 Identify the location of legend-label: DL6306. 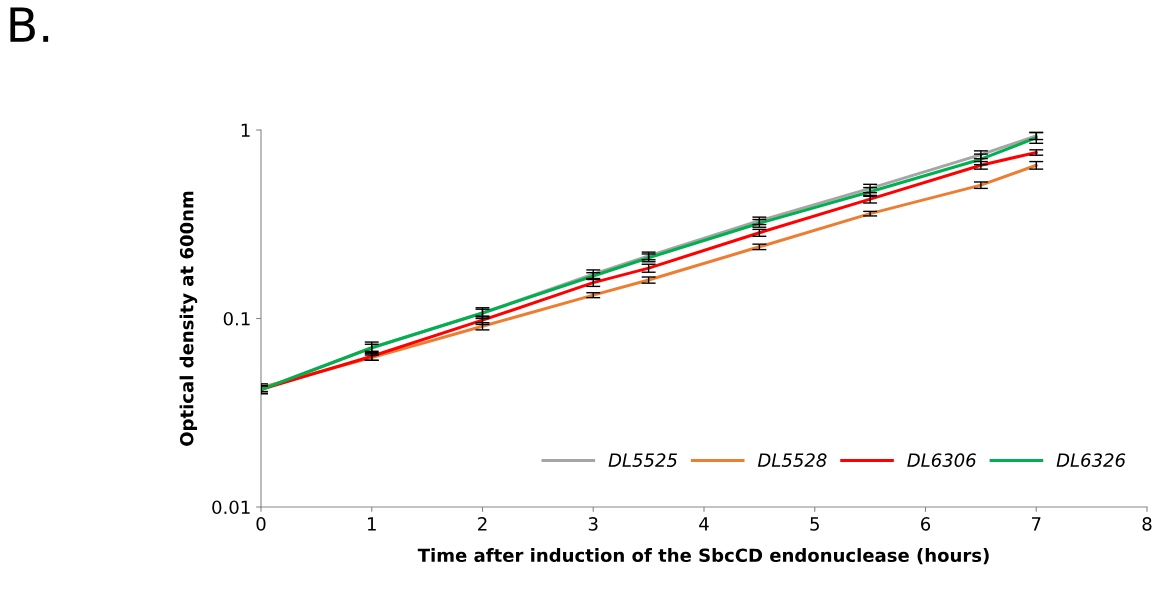
(941, 460).